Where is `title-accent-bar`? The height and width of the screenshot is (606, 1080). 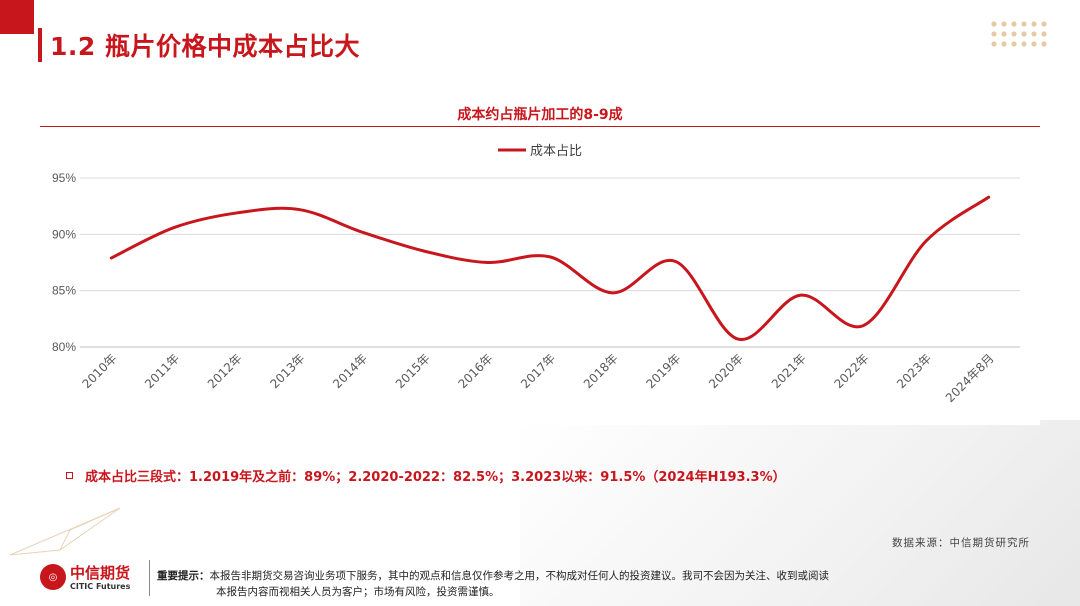
title-accent-bar is located at coordinates (40, 45).